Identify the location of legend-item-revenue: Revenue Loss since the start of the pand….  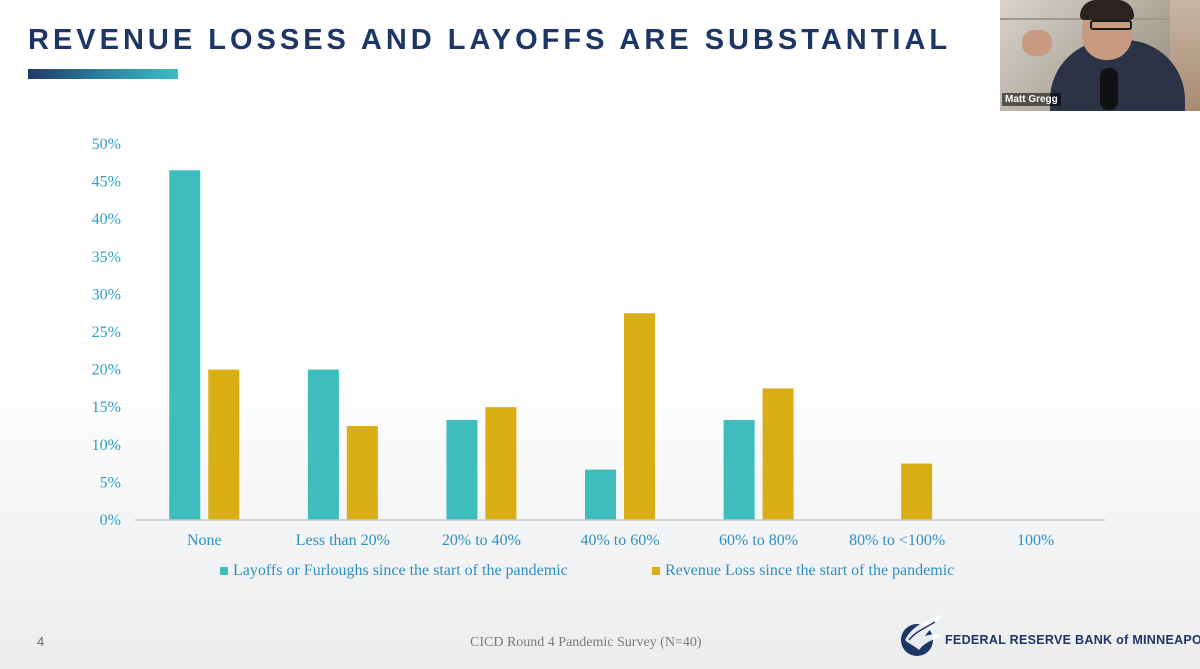
(803, 571).